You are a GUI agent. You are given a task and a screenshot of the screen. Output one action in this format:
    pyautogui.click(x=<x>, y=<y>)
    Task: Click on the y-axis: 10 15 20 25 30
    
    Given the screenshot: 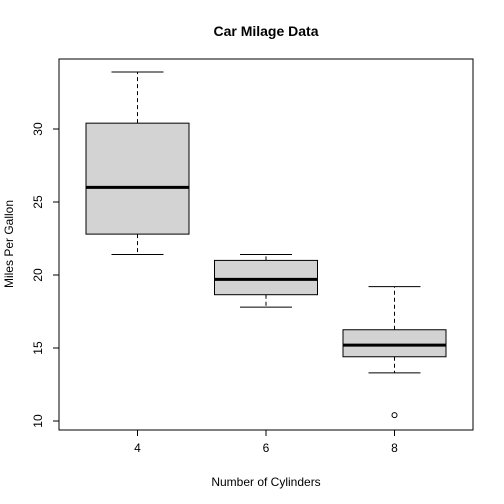 What is the action you would take?
    pyautogui.click(x=45, y=275)
    